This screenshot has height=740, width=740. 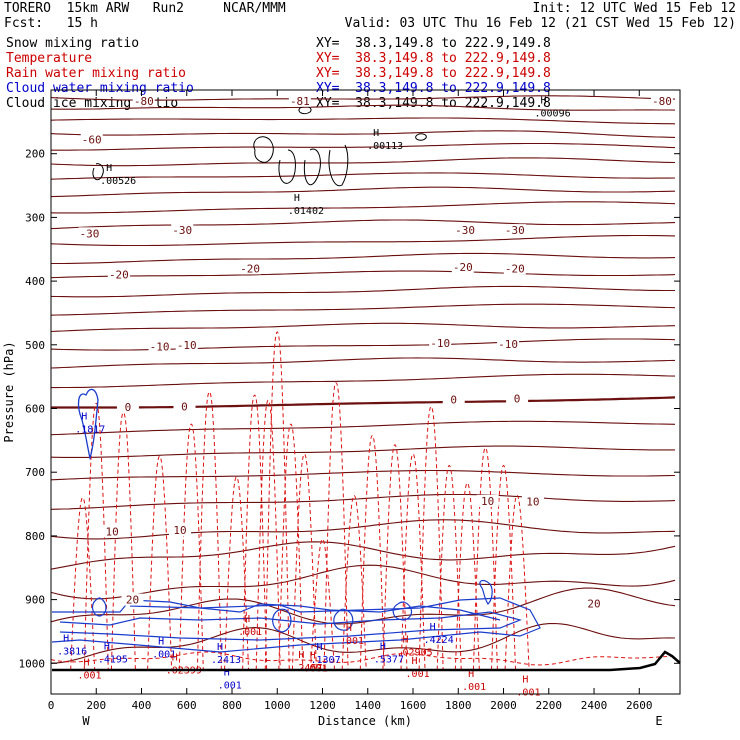 What do you see at coordinates (96, 73) in the screenshot?
I see `field-label-rain: Rain water mixing ratio` at bounding box center [96, 73].